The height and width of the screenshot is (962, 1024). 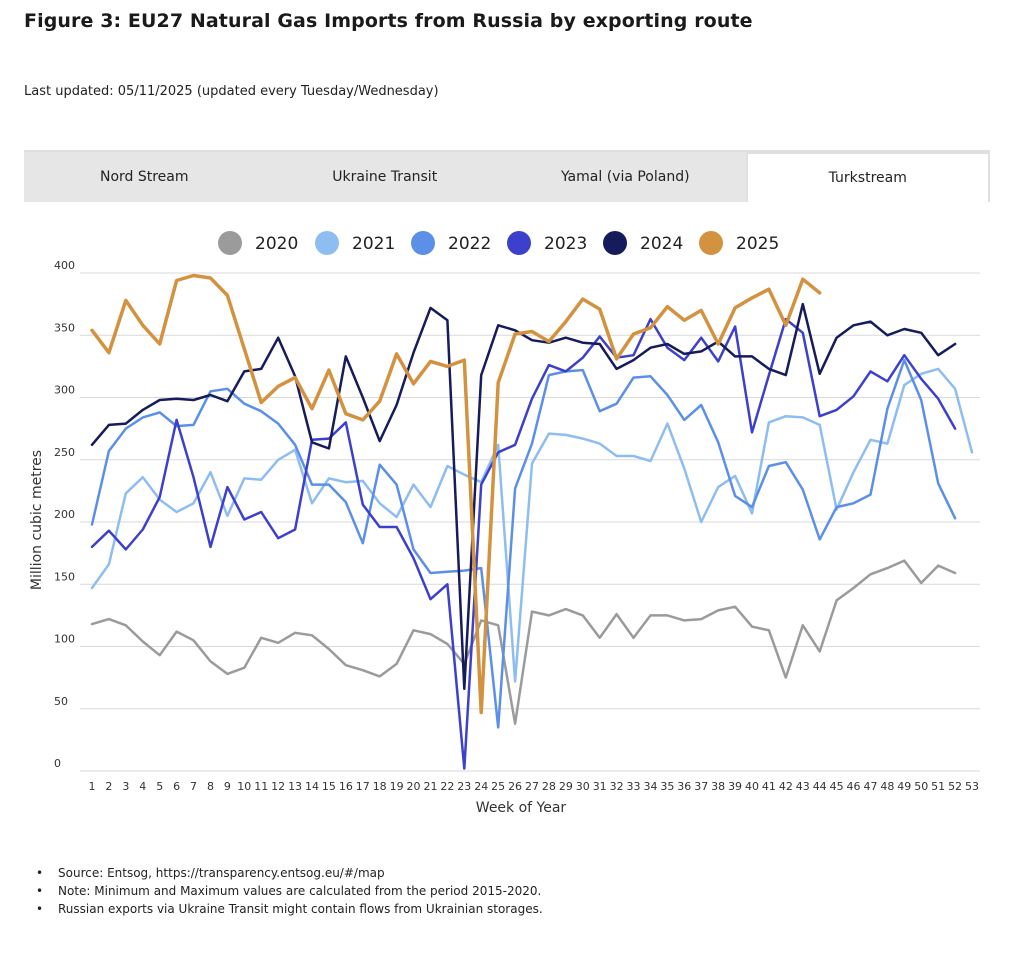 What do you see at coordinates (261, 786) in the screenshot?
I see `x-tick-label: 11` at bounding box center [261, 786].